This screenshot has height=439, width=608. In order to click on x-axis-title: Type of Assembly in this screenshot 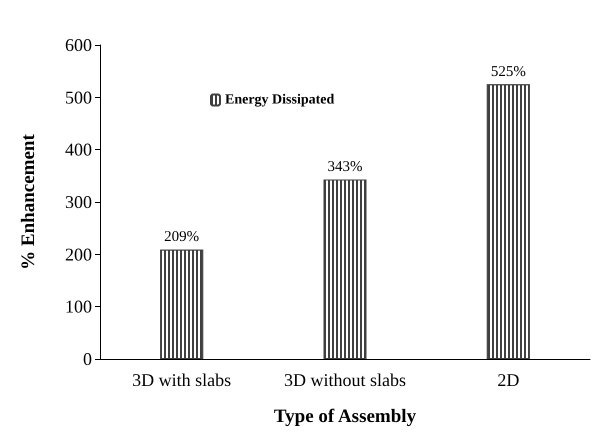, I will do `click(345, 416)`.